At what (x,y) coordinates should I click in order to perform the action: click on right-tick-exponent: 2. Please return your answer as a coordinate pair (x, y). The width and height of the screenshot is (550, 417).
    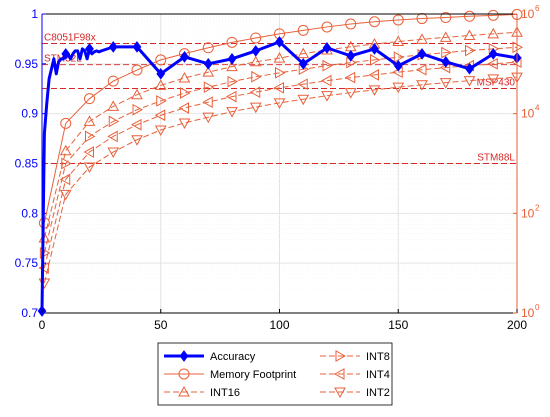
    Looking at the image, I should click on (537, 207).